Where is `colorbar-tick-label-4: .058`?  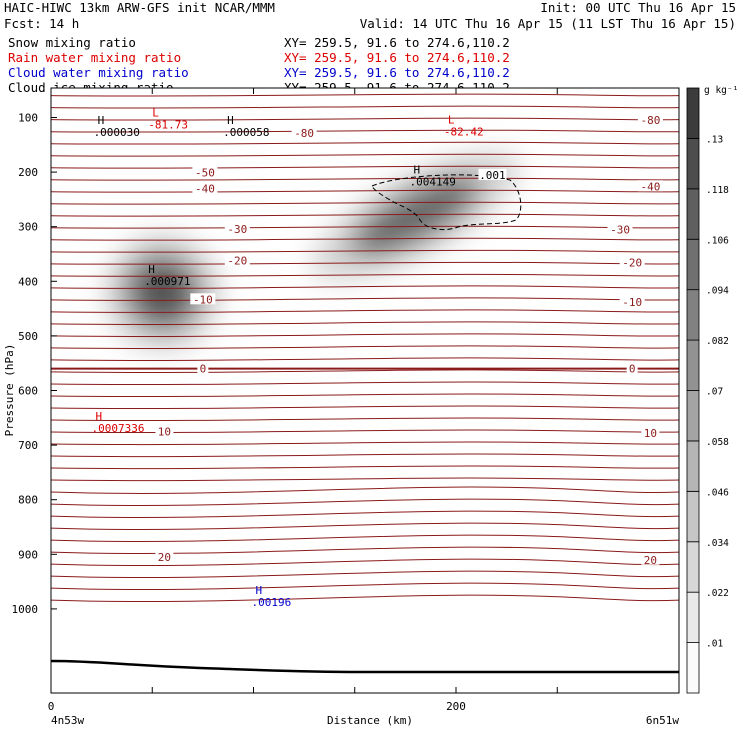
colorbar-tick-label-4: .058 is located at coordinates (717, 442).